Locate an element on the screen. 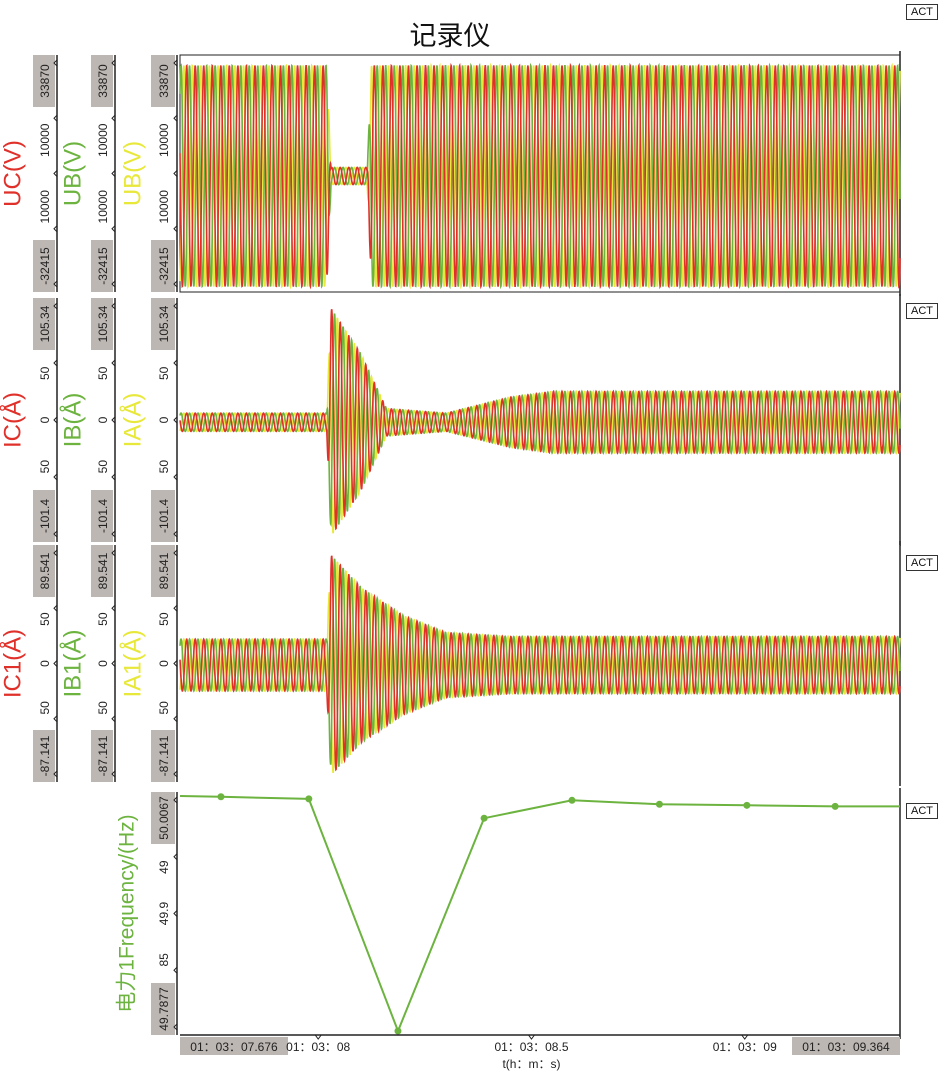 The height and width of the screenshot is (1074, 945). y-axis-current-0: 105.34 -101.4 50 0 50 IC(Å) is located at coordinates (29, 420).